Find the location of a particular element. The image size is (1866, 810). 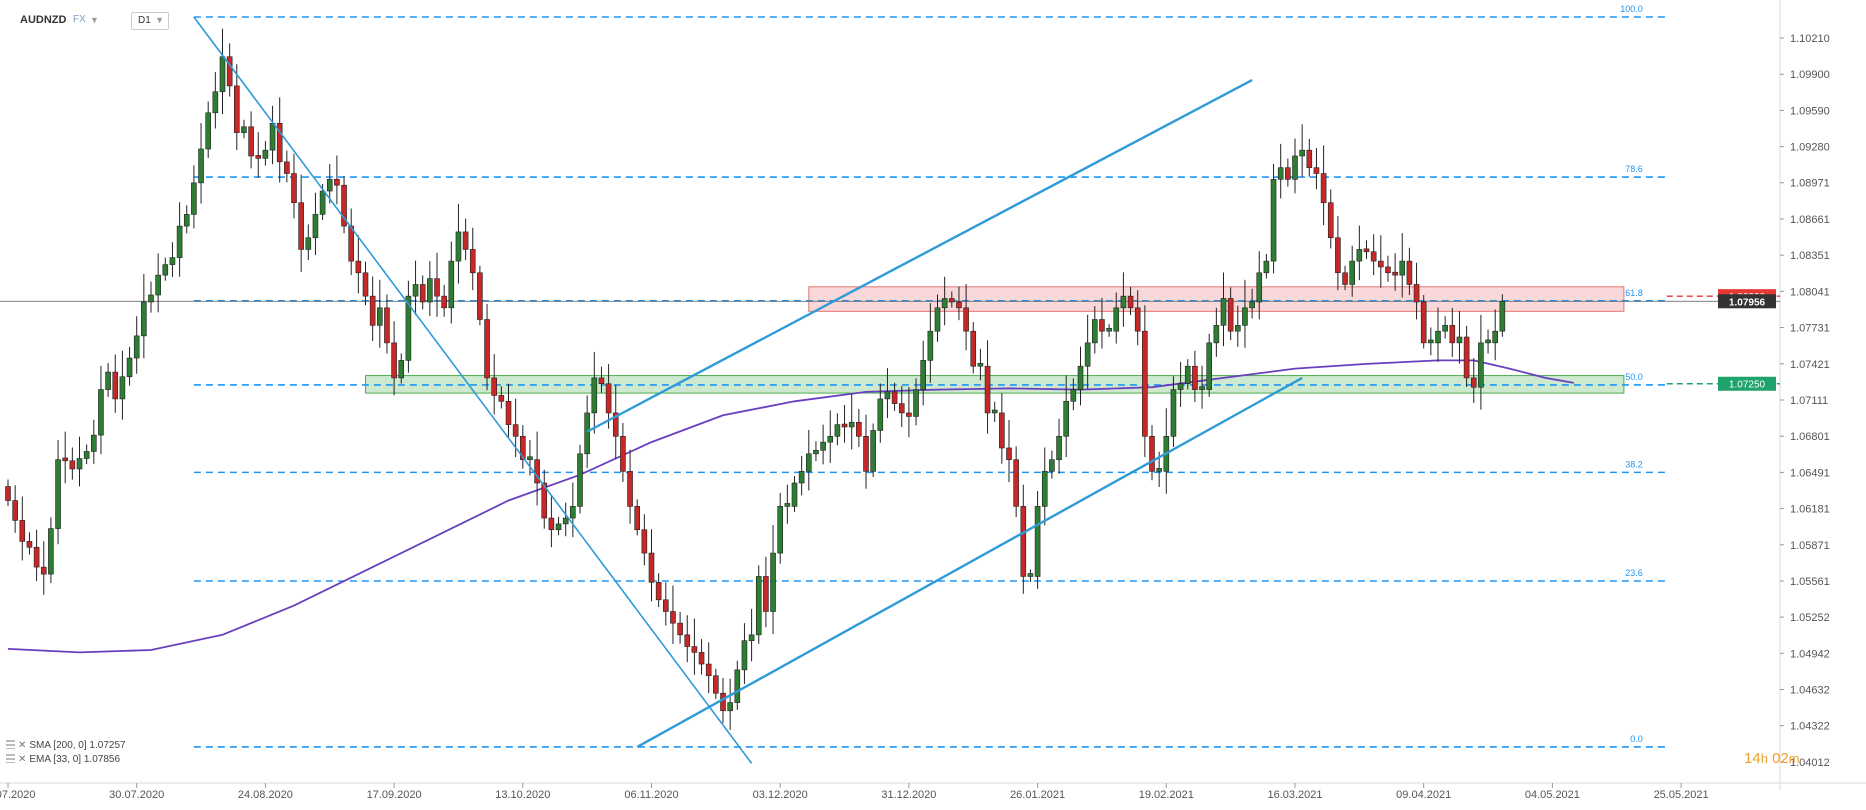

y-tick-label: 1.09900 is located at coordinates (1810, 75).